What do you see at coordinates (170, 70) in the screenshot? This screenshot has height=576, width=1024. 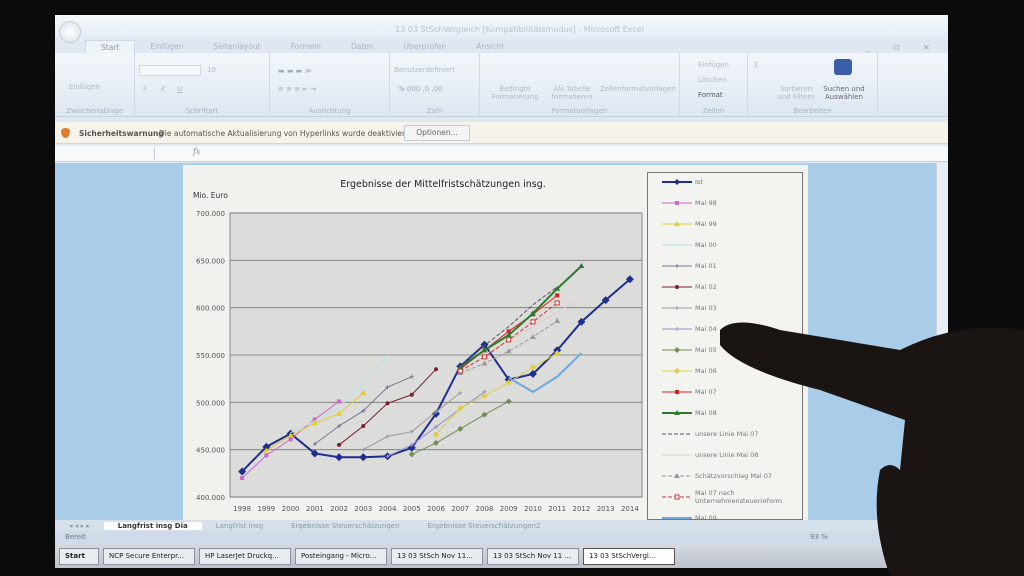 I see `font-name-select` at bounding box center [170, 70].